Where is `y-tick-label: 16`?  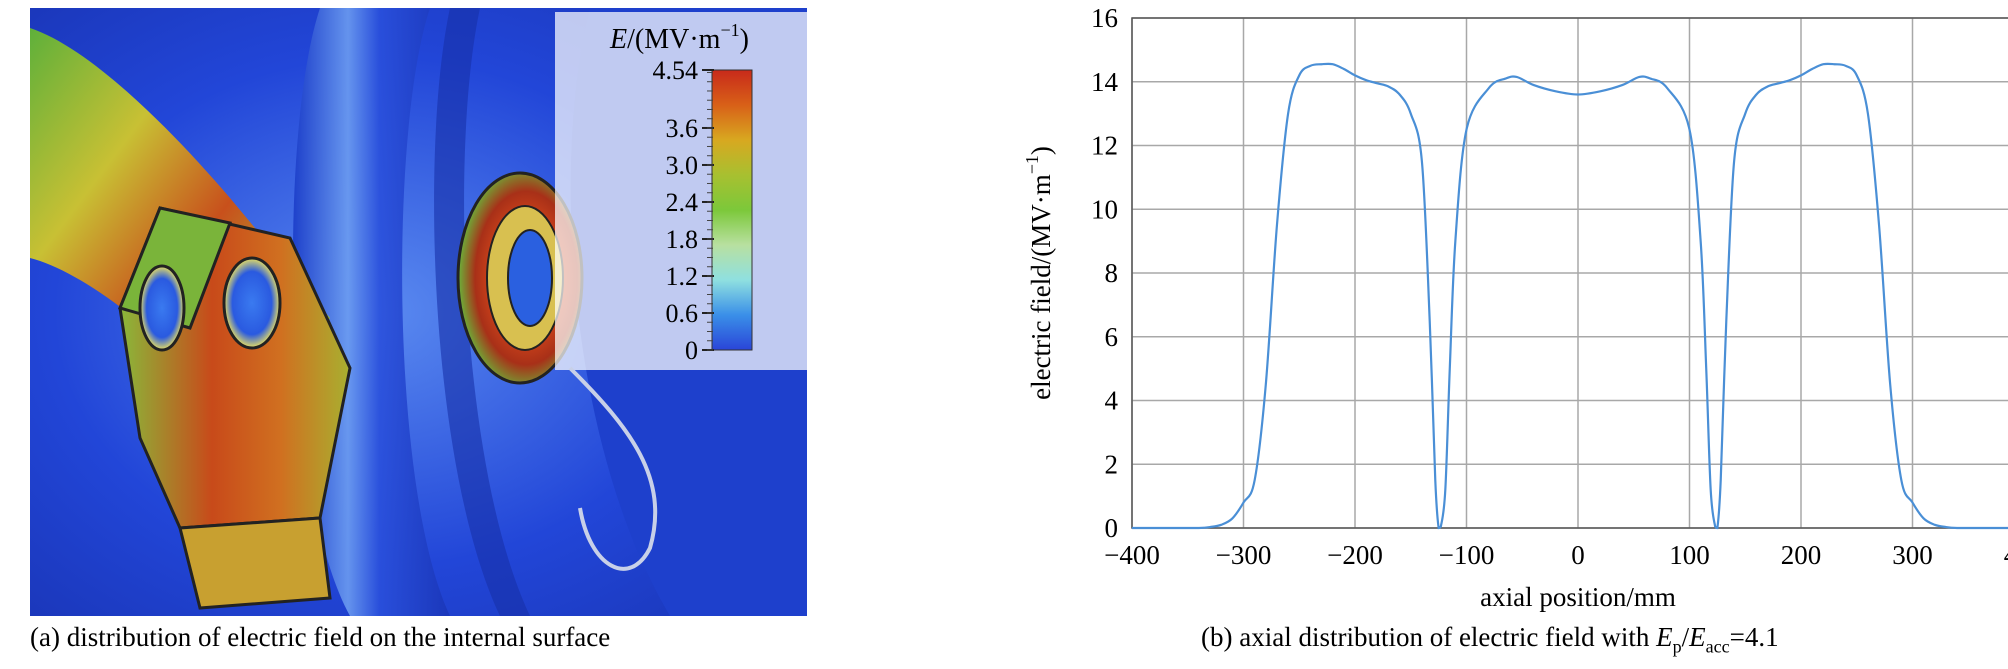
y-tick-label: 16 is located at coordinates (1104, 18).